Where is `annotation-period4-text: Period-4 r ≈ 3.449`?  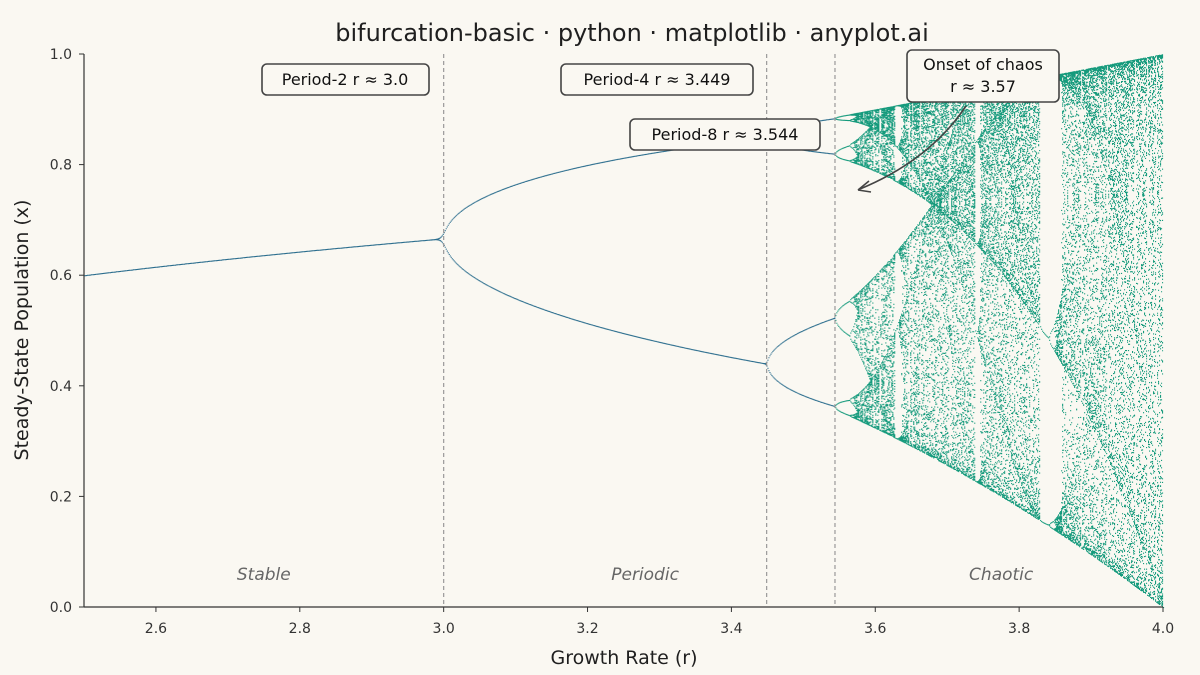 annotation-period4-text: Period-4 r ≈ 3.449 is located at coordinates (657, 79).